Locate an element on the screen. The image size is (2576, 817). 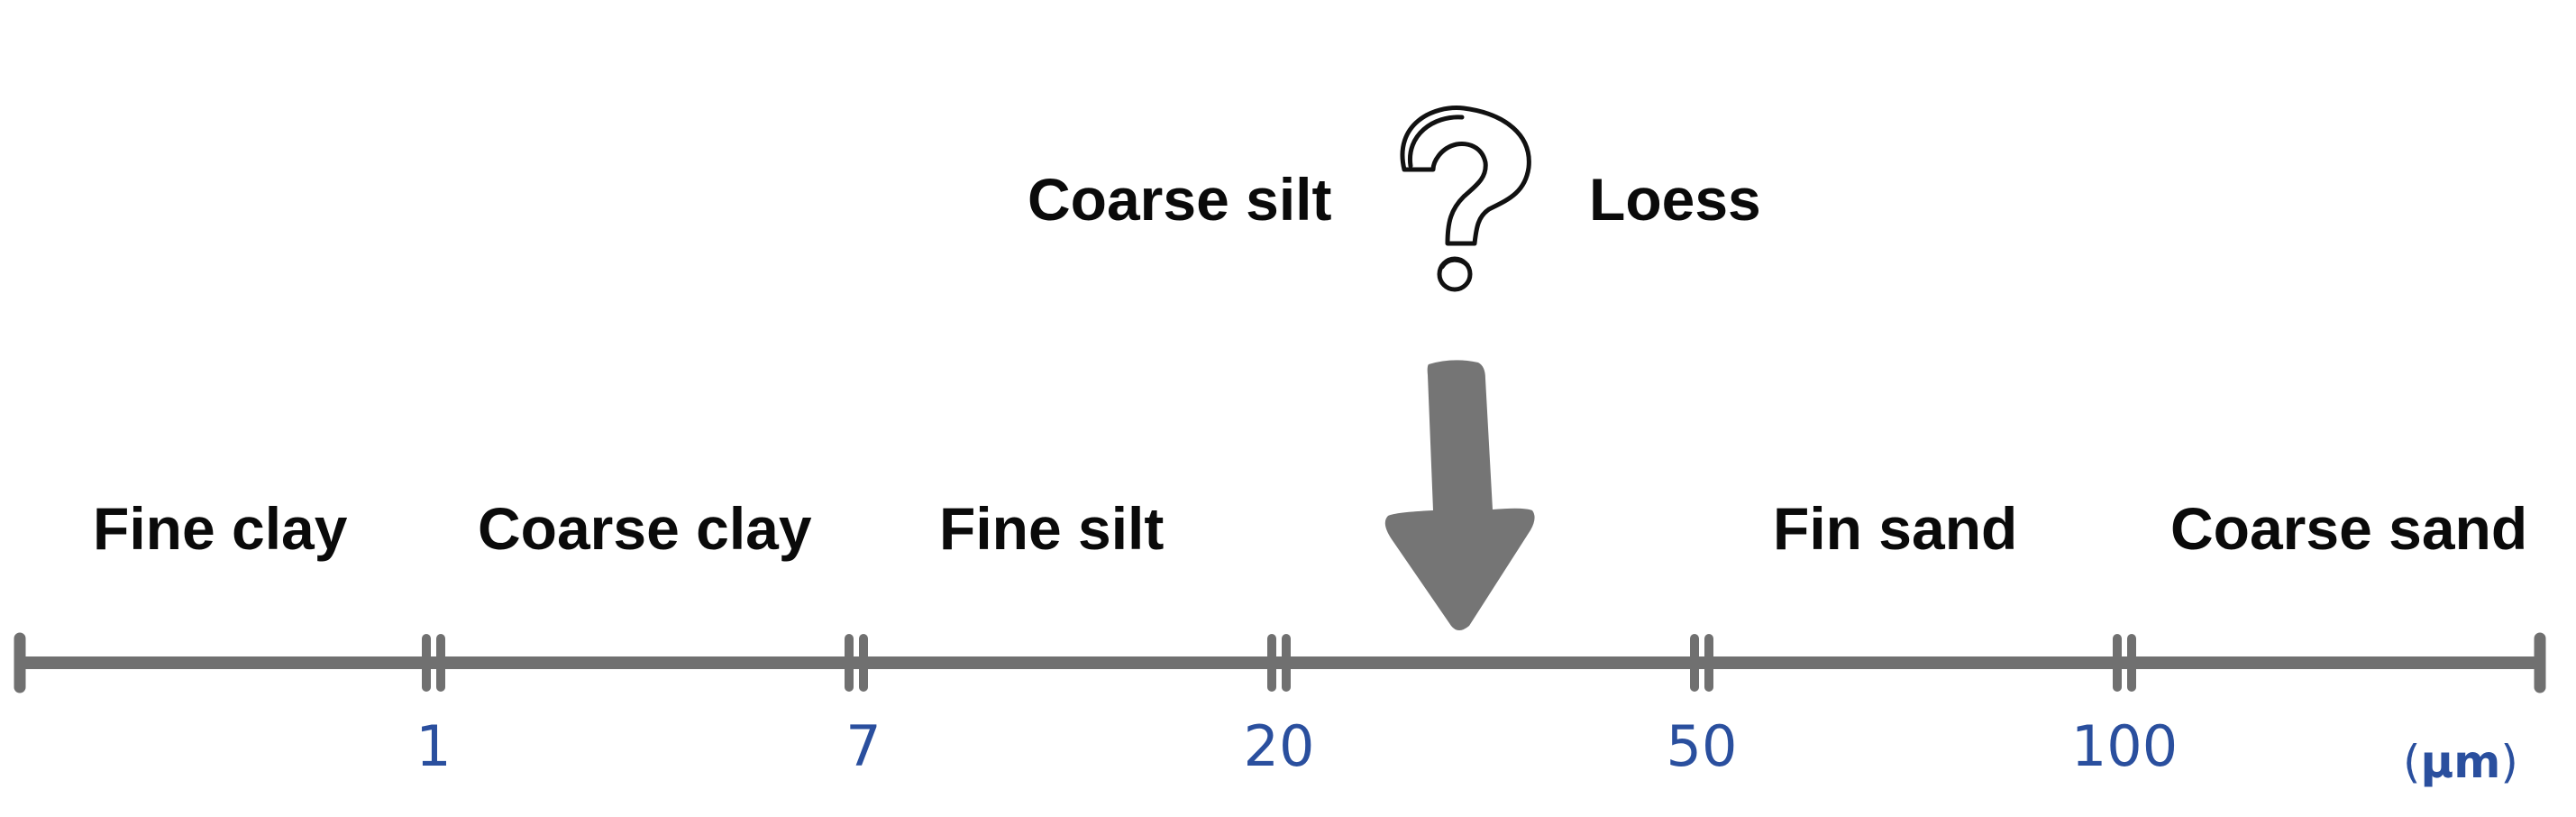
tick-label-7: 7 is located at coordinates (863, 746).